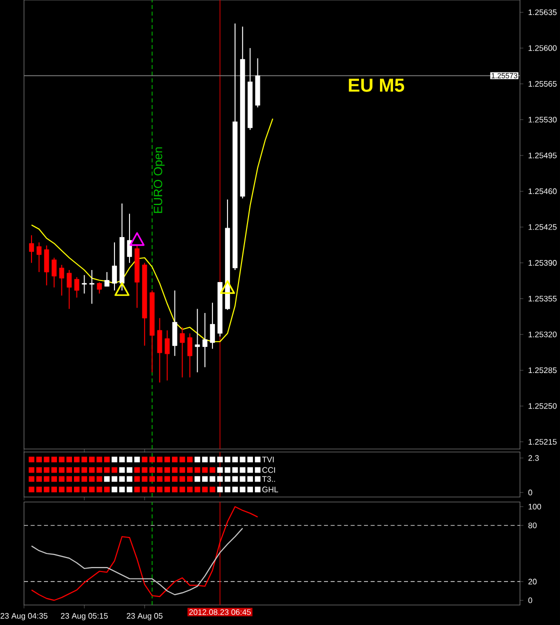  Describe the element at coordinates (542, 263) in the screenshot. I see `y-tick-label: 1.25390` at that location.